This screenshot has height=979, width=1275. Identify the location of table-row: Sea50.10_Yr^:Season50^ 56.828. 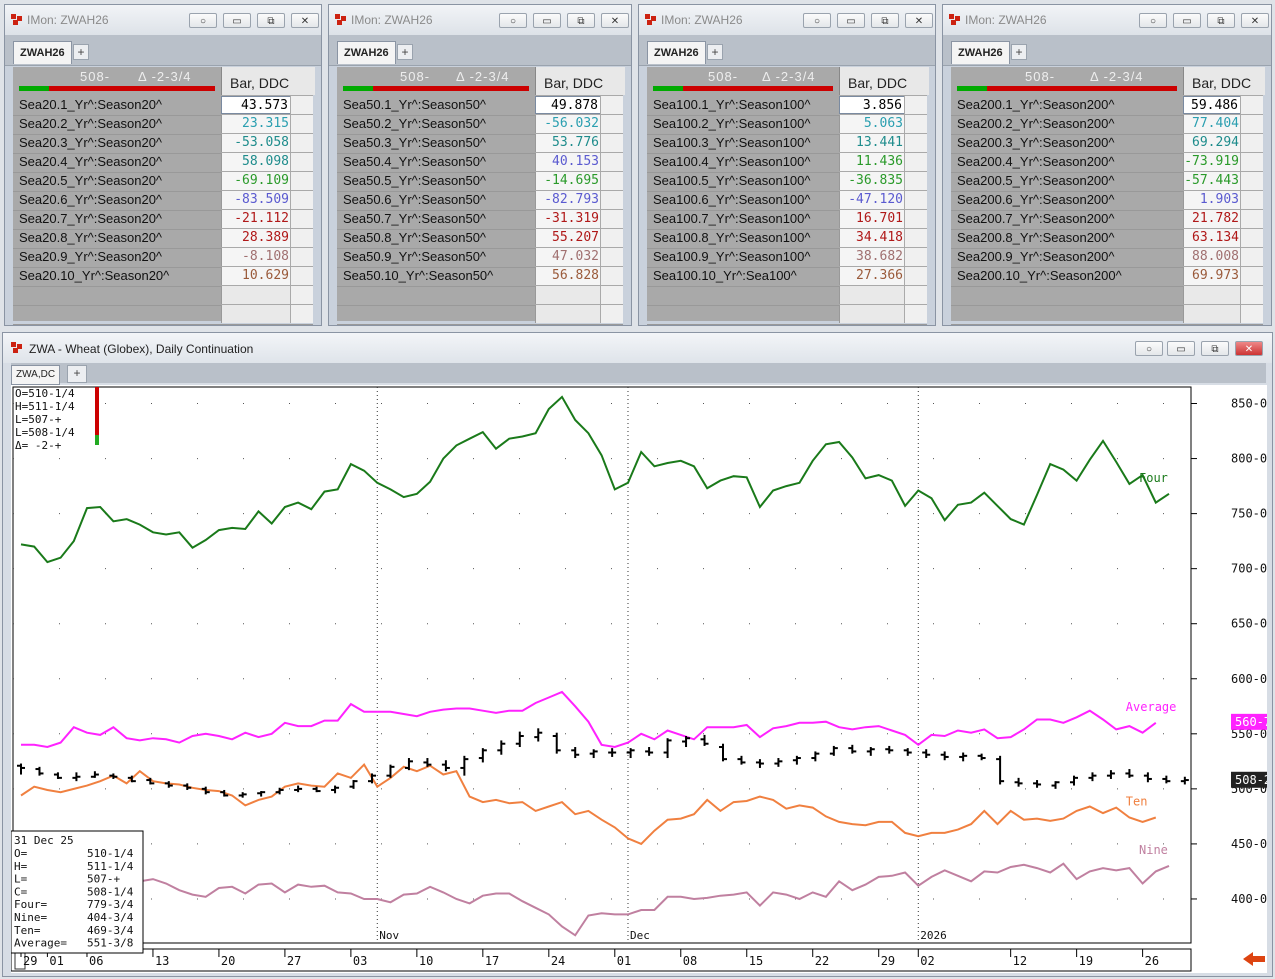
(480, 277).